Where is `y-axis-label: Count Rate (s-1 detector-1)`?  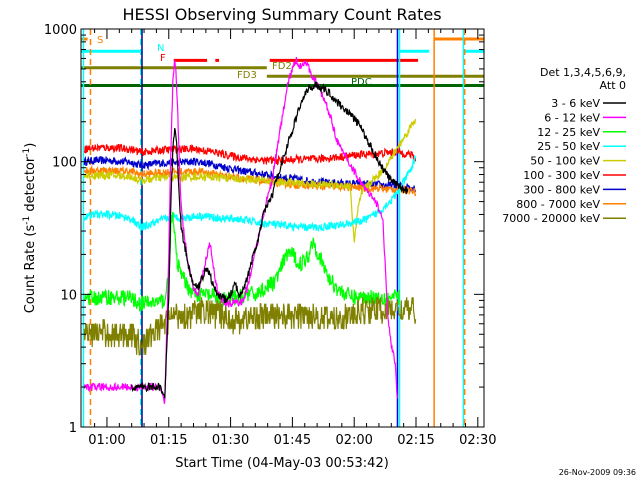
y-axis-label: Count Rate (s-1 detector-1) is located at coordinates (30, 228).